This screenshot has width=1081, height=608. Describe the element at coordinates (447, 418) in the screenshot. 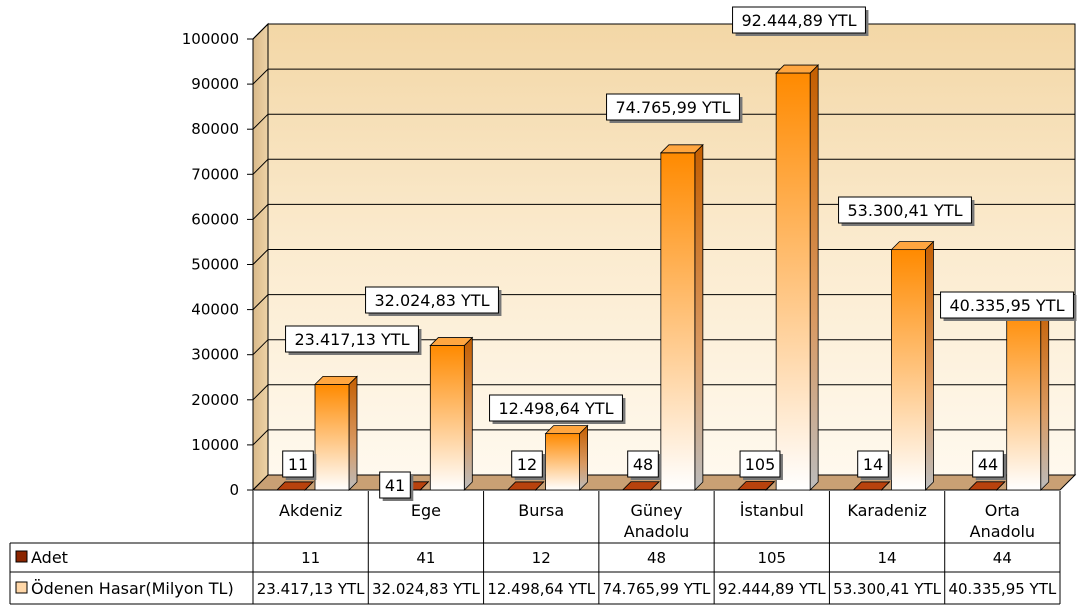

I see `bar-hasar-1-front` at that location.